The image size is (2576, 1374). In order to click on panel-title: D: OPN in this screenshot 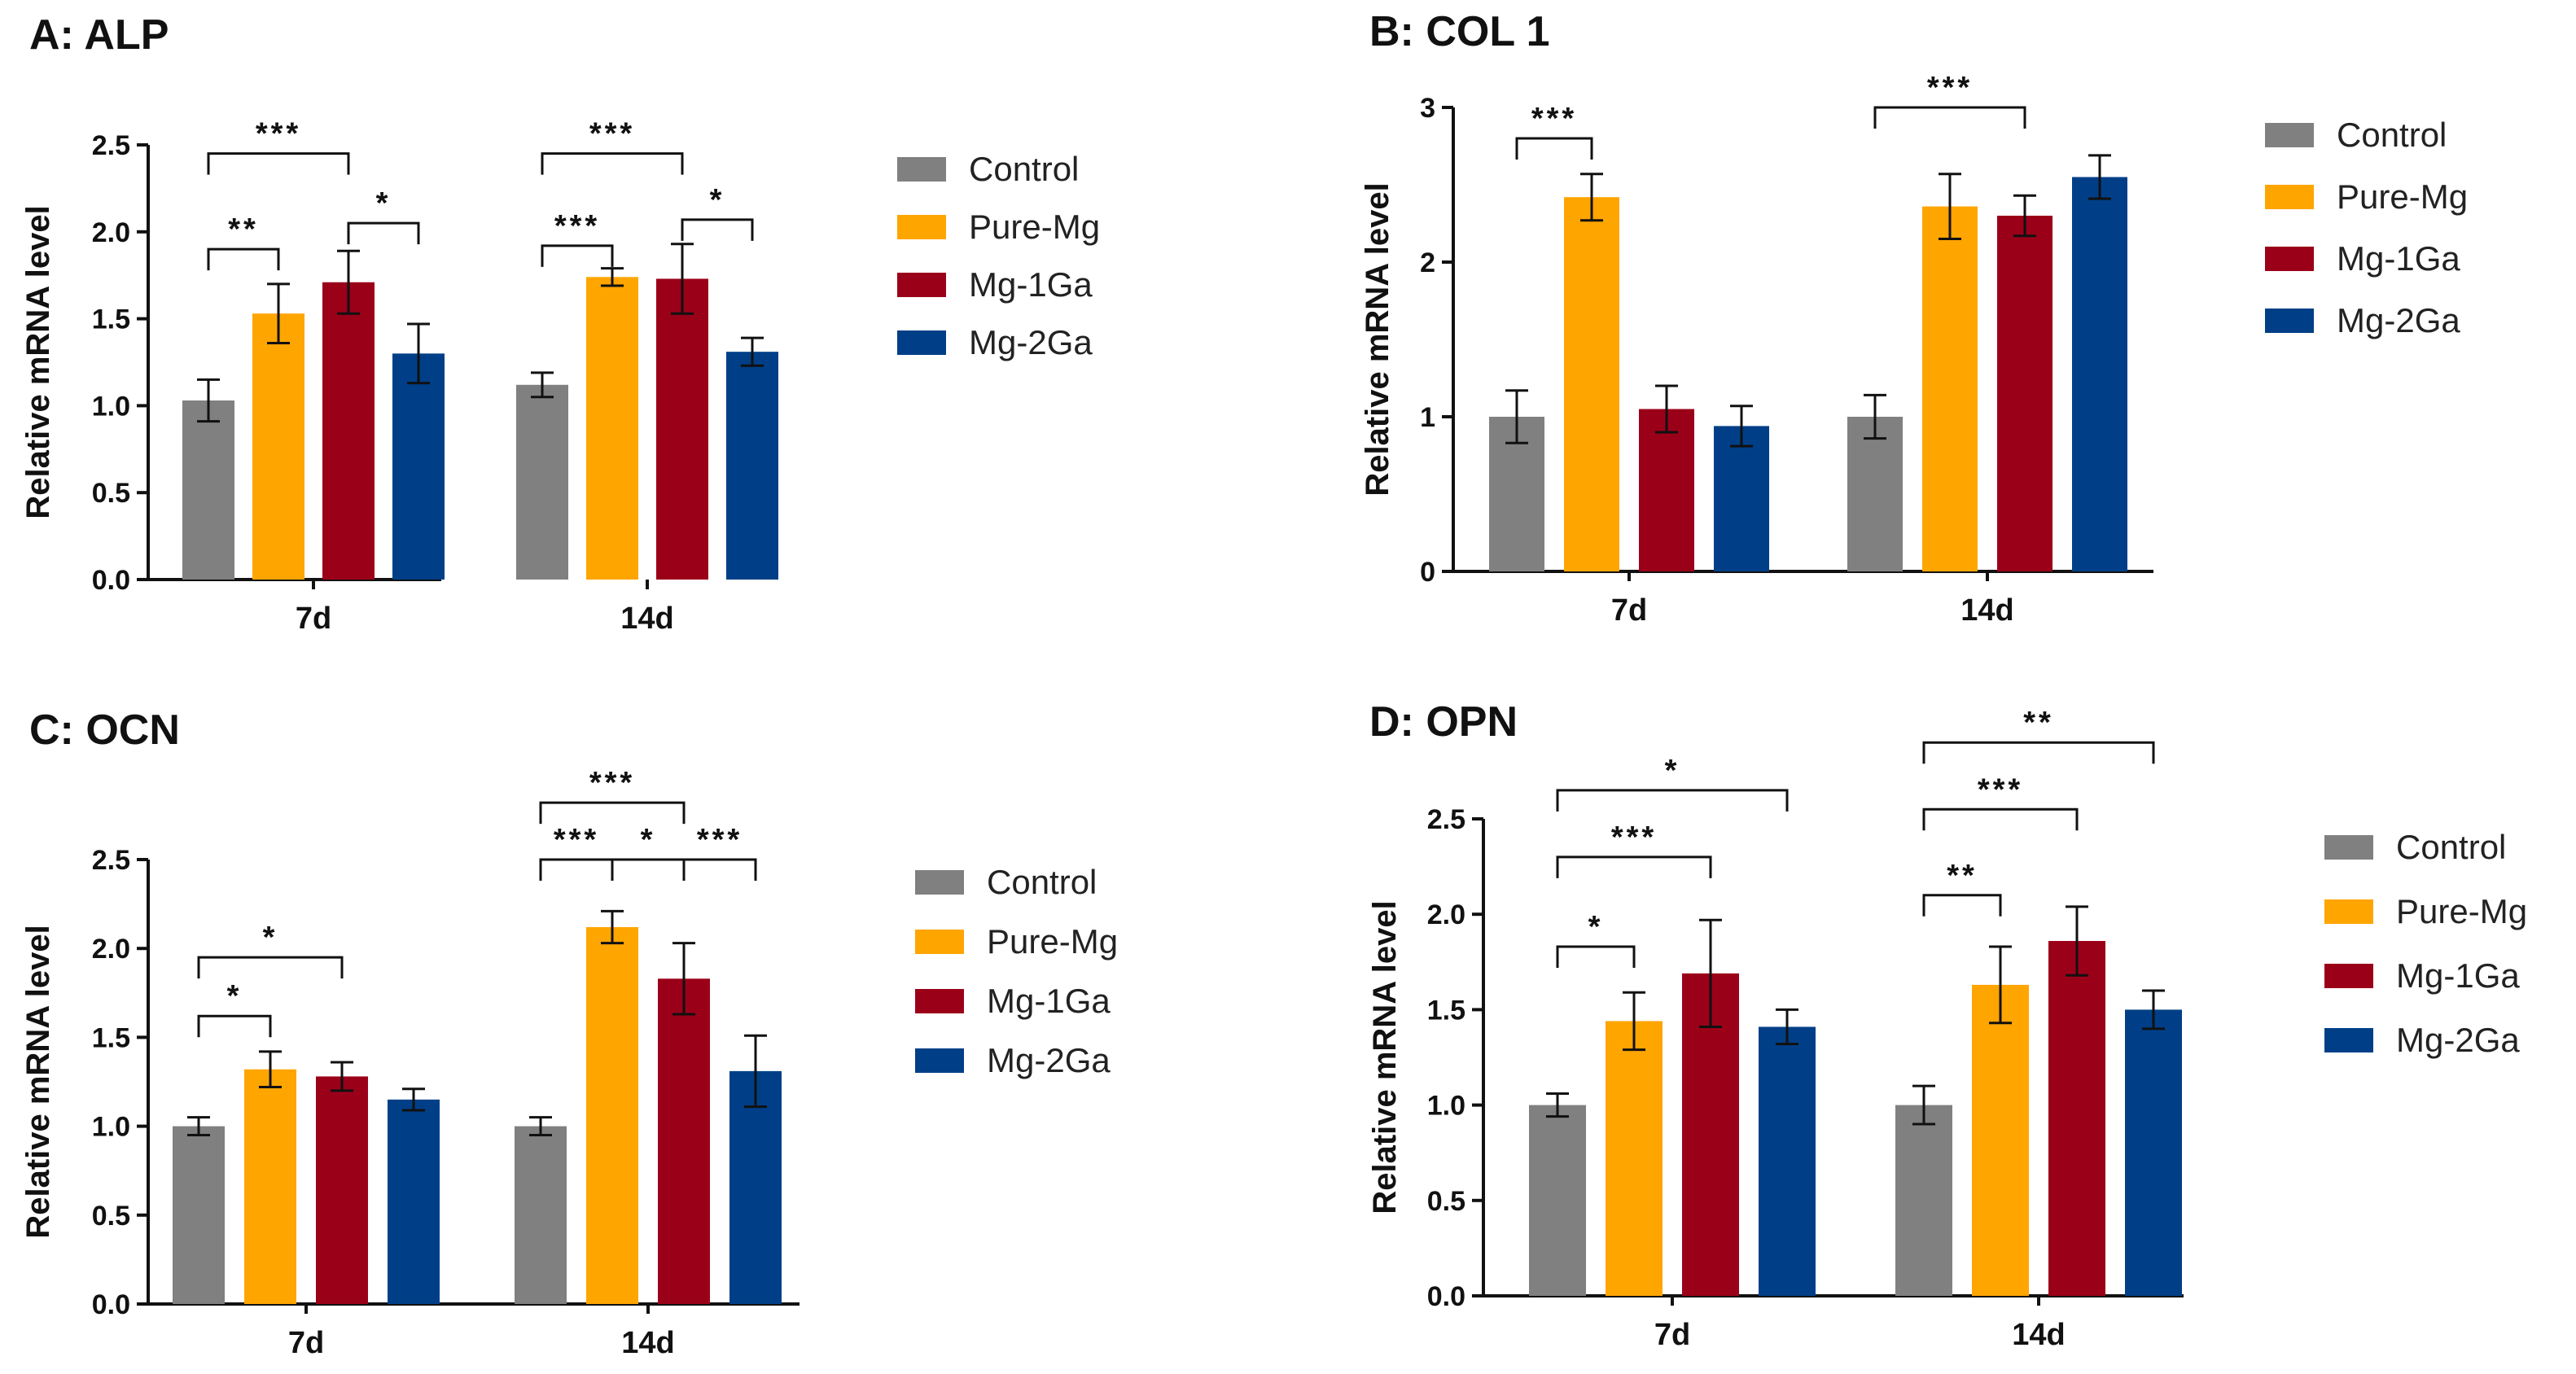, I will do `click(1443, 722)`.